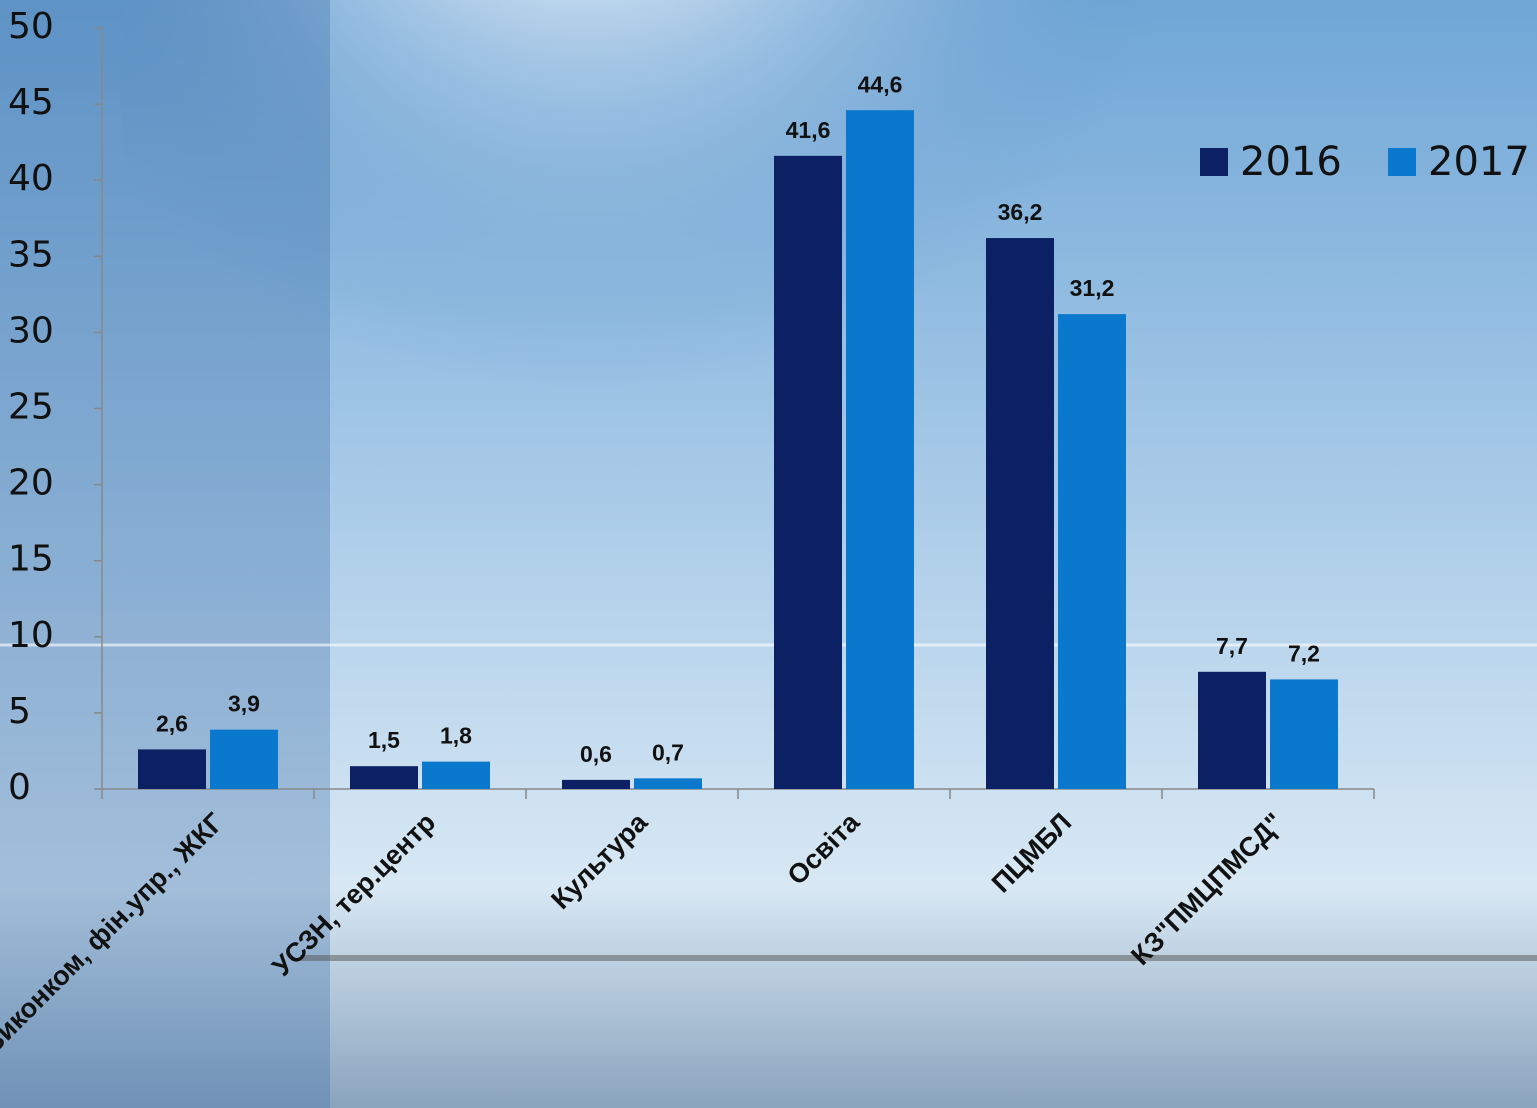 The image size is (1537, 1108). Describe the element at coordinates (19, 787) in the screenshot. I see `y-tick-label: 0` at that location.